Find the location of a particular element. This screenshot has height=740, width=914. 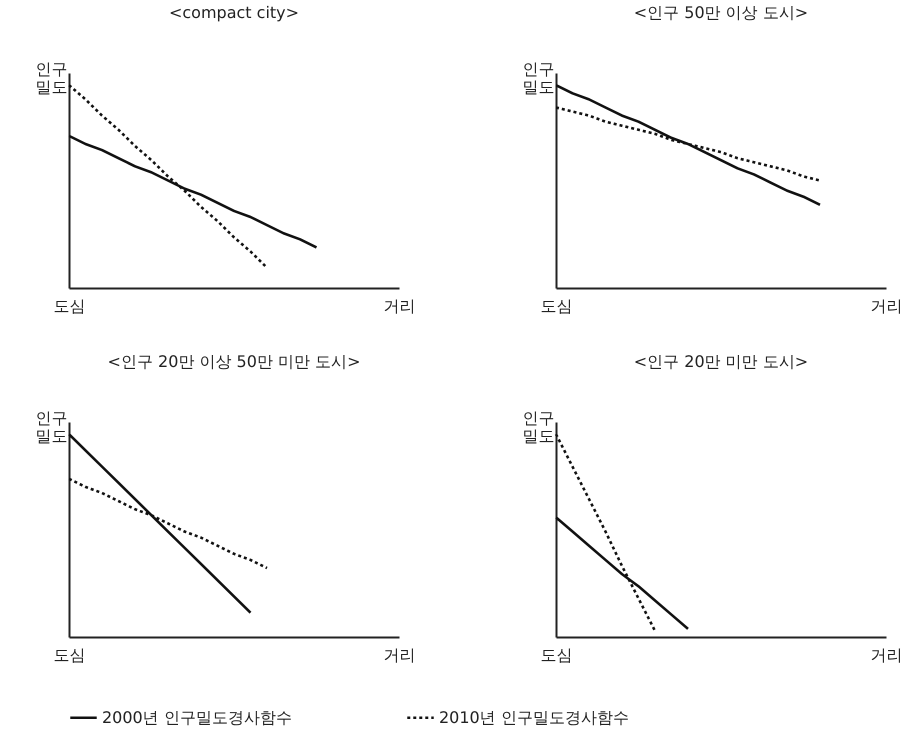

chart-title: <인구 20만 미만 도시> is located at coordinates (721, 361).